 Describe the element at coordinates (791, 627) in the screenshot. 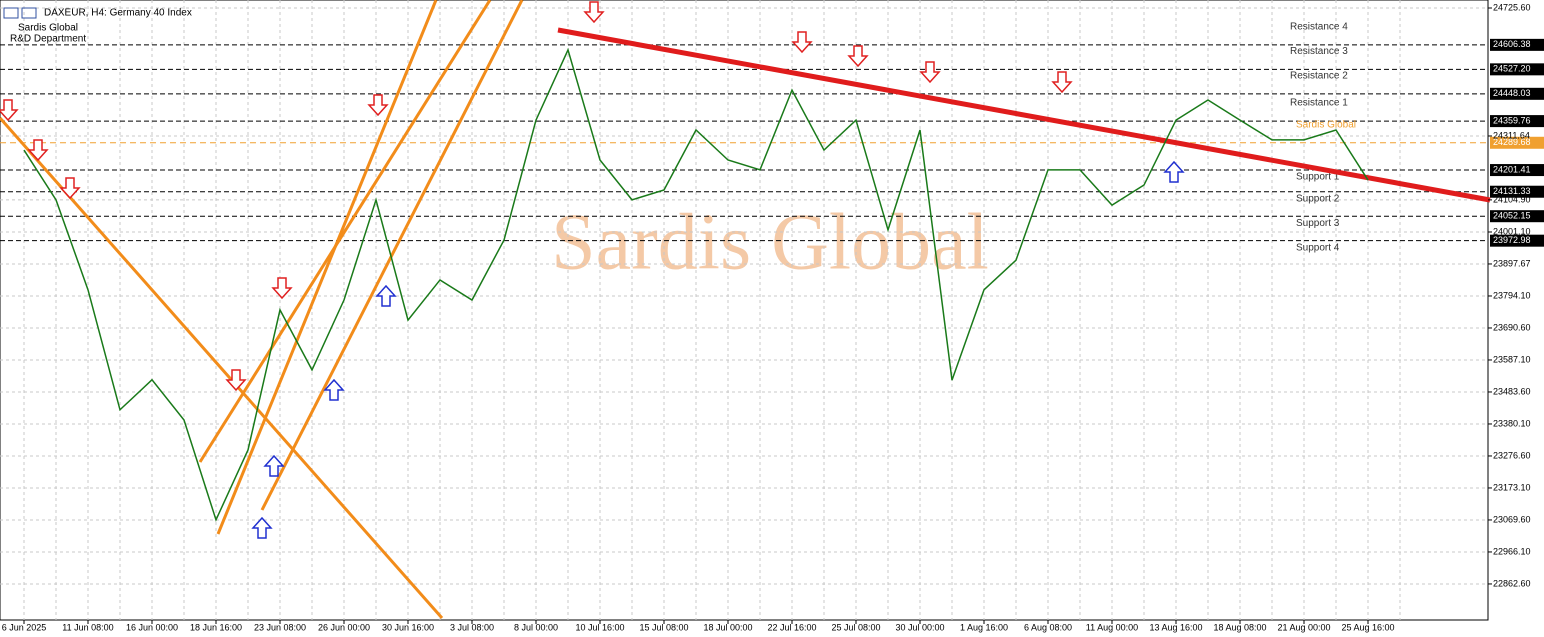

I see `x-tick-label: 22 Jul 16:00` at that location.